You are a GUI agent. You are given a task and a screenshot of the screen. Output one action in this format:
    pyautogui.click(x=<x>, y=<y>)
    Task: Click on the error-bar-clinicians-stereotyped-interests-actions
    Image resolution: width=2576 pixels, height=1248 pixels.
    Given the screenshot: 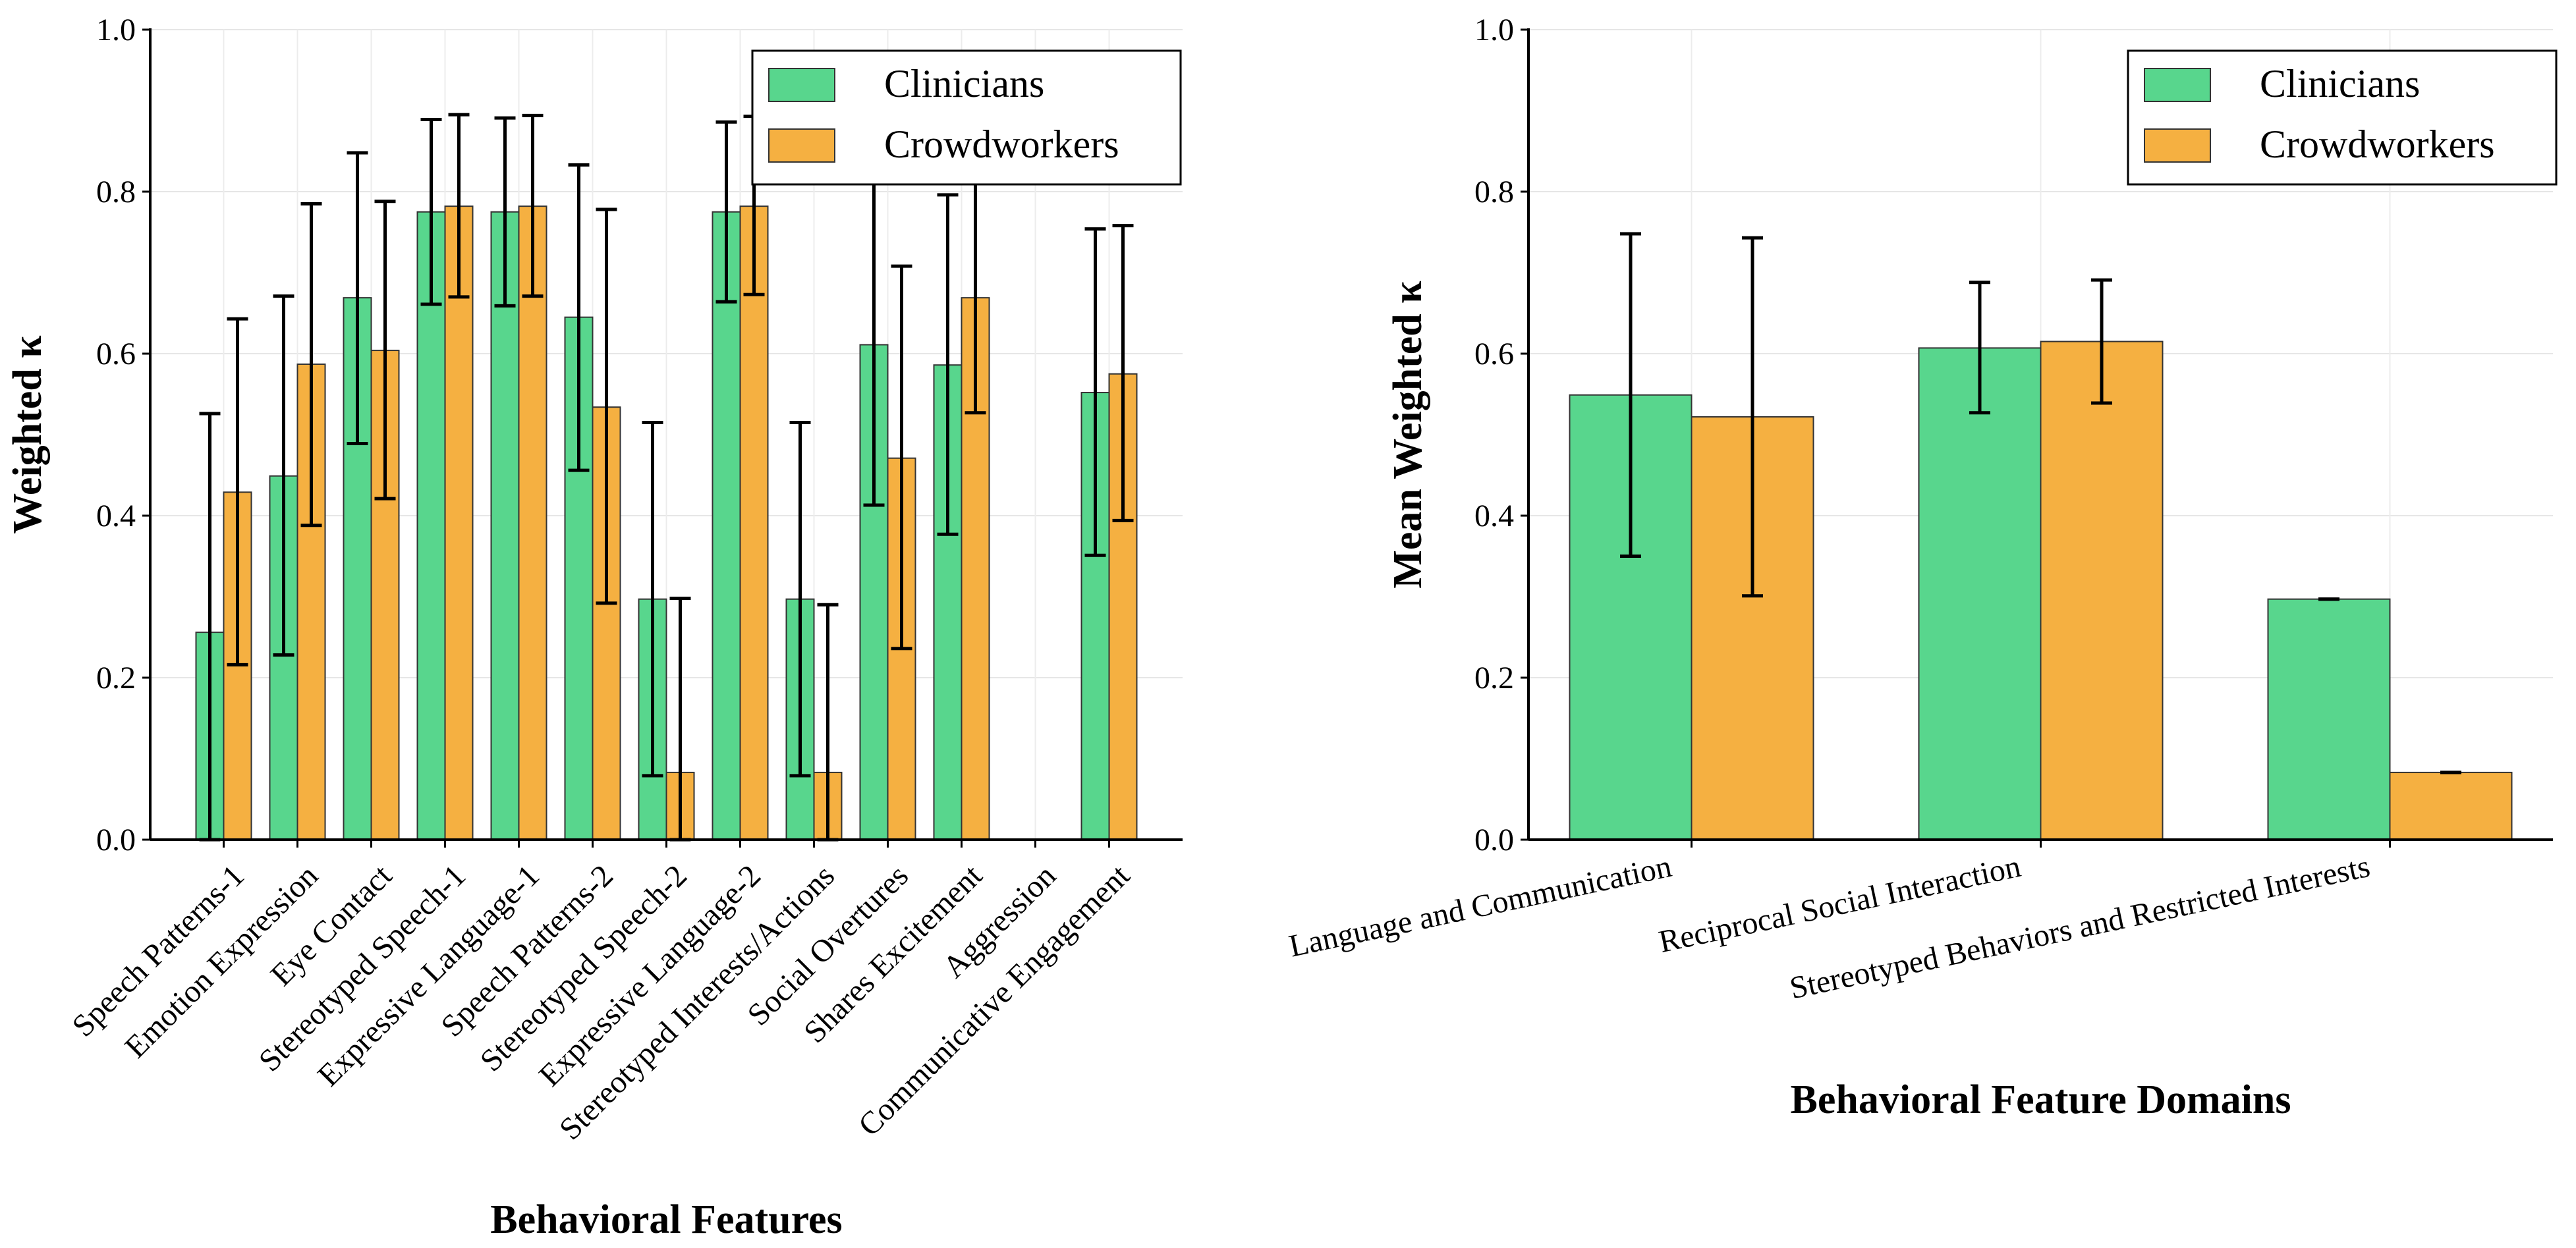 What is the action you would take?
    pyautogui.click(x=800, y=599)
    